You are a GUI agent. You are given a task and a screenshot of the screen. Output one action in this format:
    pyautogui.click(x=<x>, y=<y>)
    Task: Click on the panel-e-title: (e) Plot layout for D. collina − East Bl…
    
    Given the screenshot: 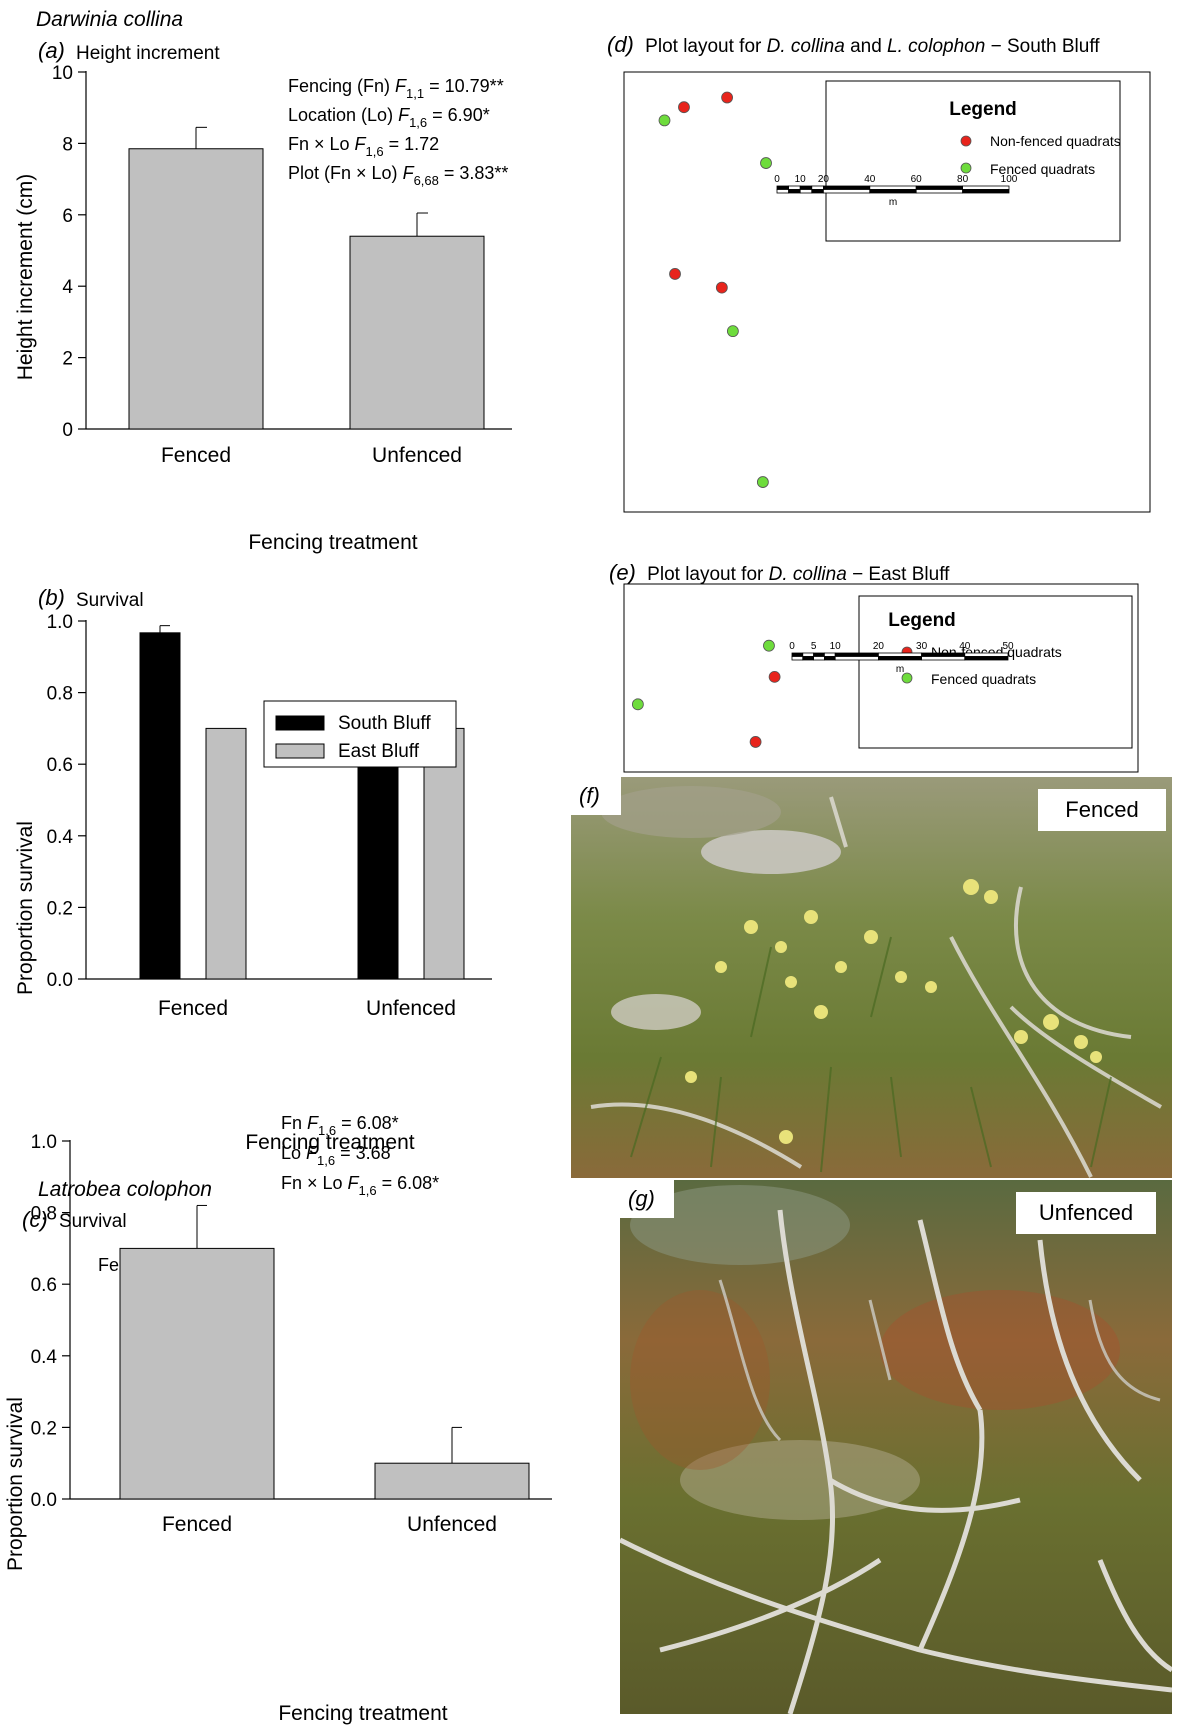 What is the action you would take?
    pyautogui.click(x=779, y=572)
    